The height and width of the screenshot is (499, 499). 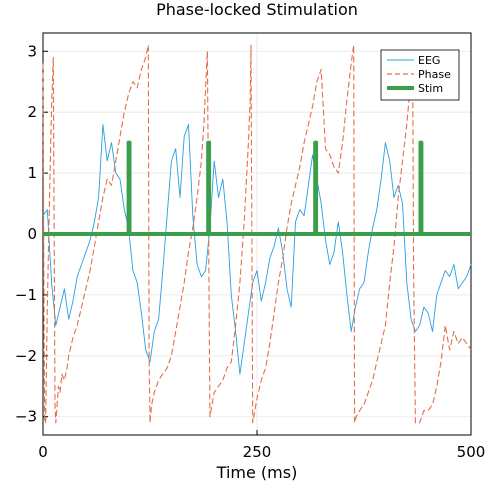 What do you see at coordinates (434, 74) in the screenshot?
I see `legend-label-phase: Phase` at bounding box center [434, 74].